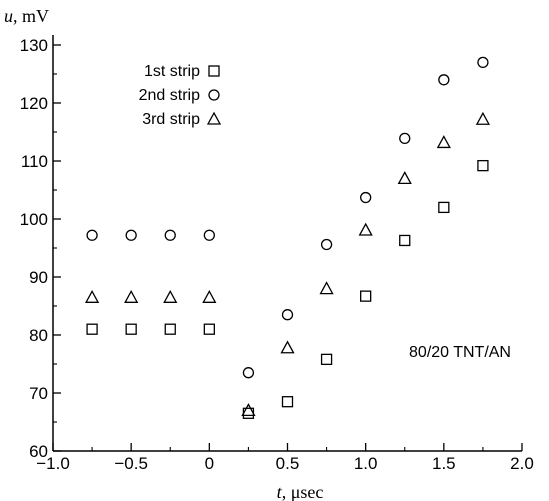 Image resolution: width=549 pixels, height=501 pixels. Describe the element at coordinates (31, 16) in the screenshot. I see `y-axis-unit: , mV` at that location.